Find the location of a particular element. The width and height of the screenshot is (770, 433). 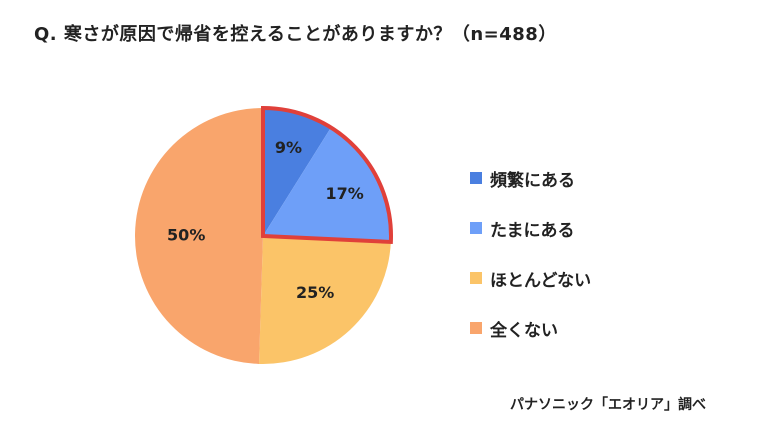

legend-item-3: ほとんどない is located at coordinates (531, 278).